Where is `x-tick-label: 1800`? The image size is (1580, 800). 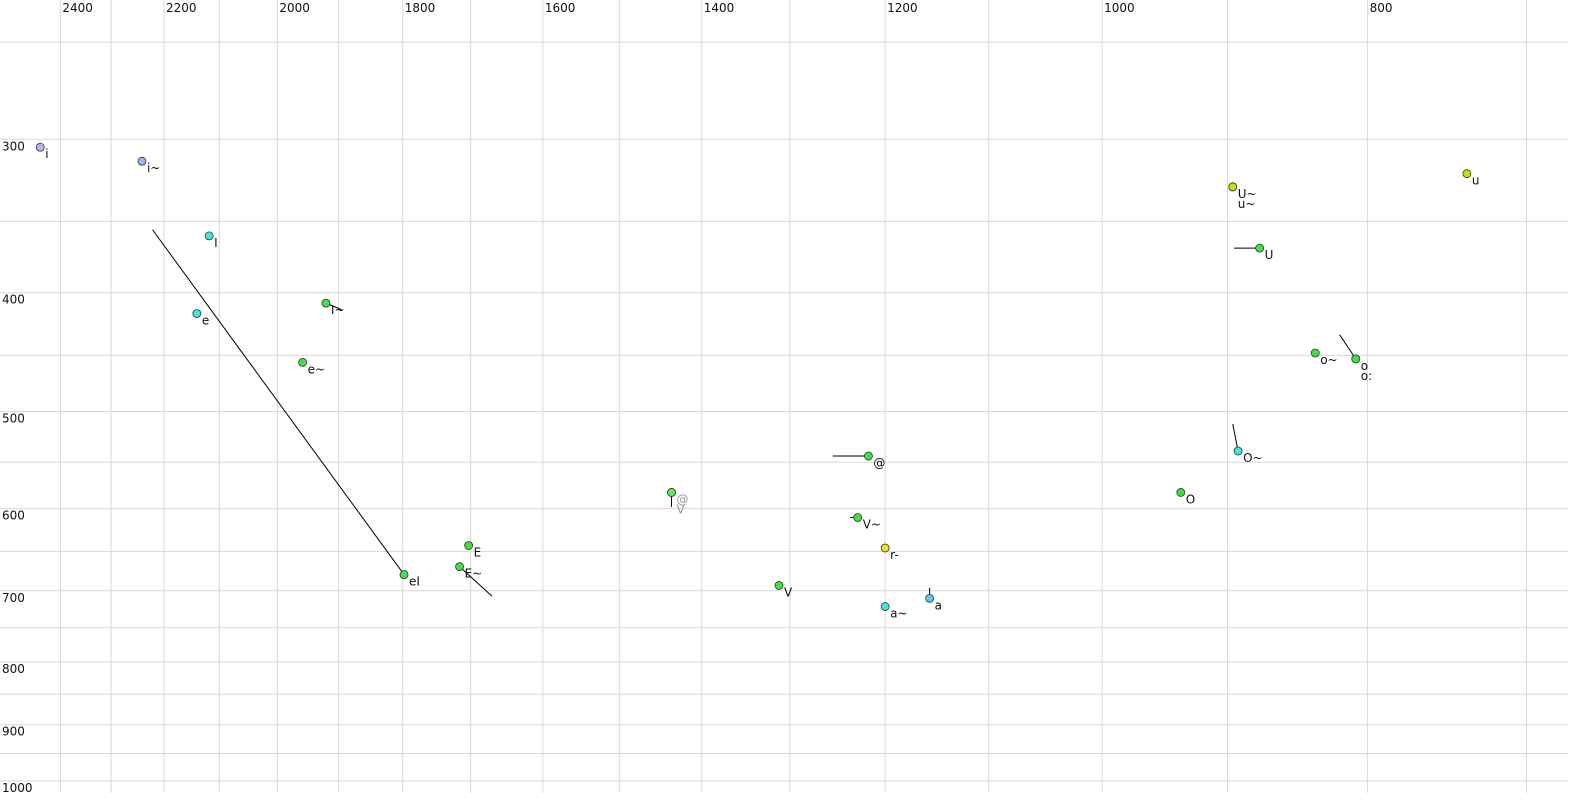 x-tick-label: 1800 is located at coordinates (420, 8).